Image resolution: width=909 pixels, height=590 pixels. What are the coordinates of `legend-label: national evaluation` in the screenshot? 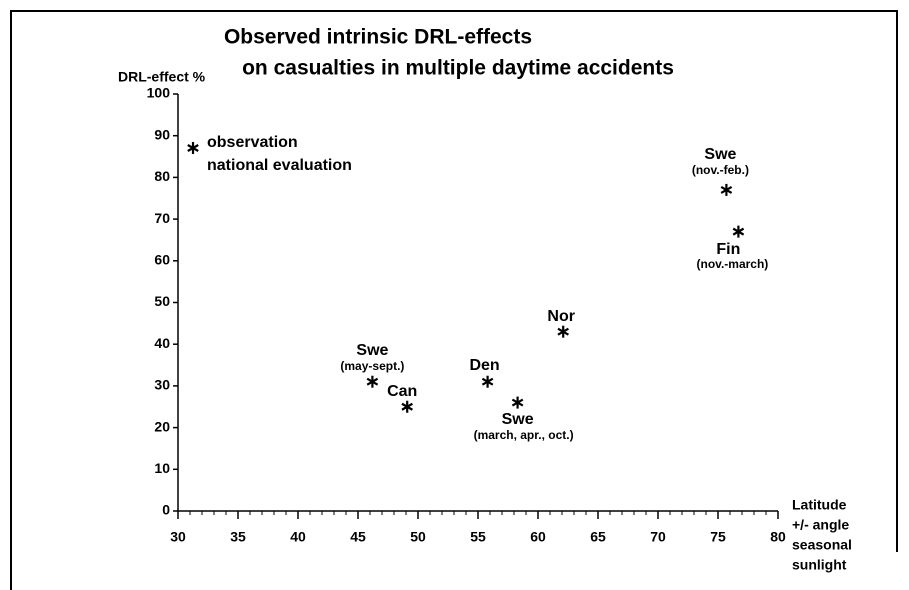 It's located at (279, 165).